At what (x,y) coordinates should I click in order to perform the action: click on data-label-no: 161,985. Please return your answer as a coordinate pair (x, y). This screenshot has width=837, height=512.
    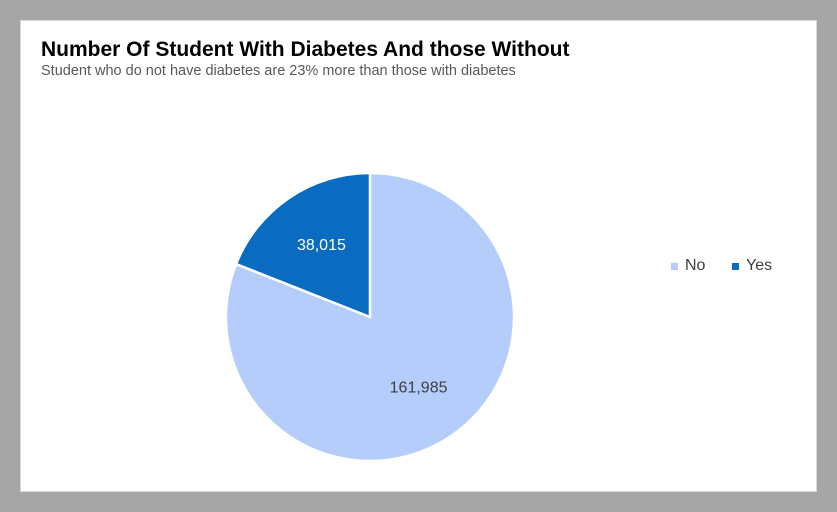
    Looking at the image, I should click on (419, 388).